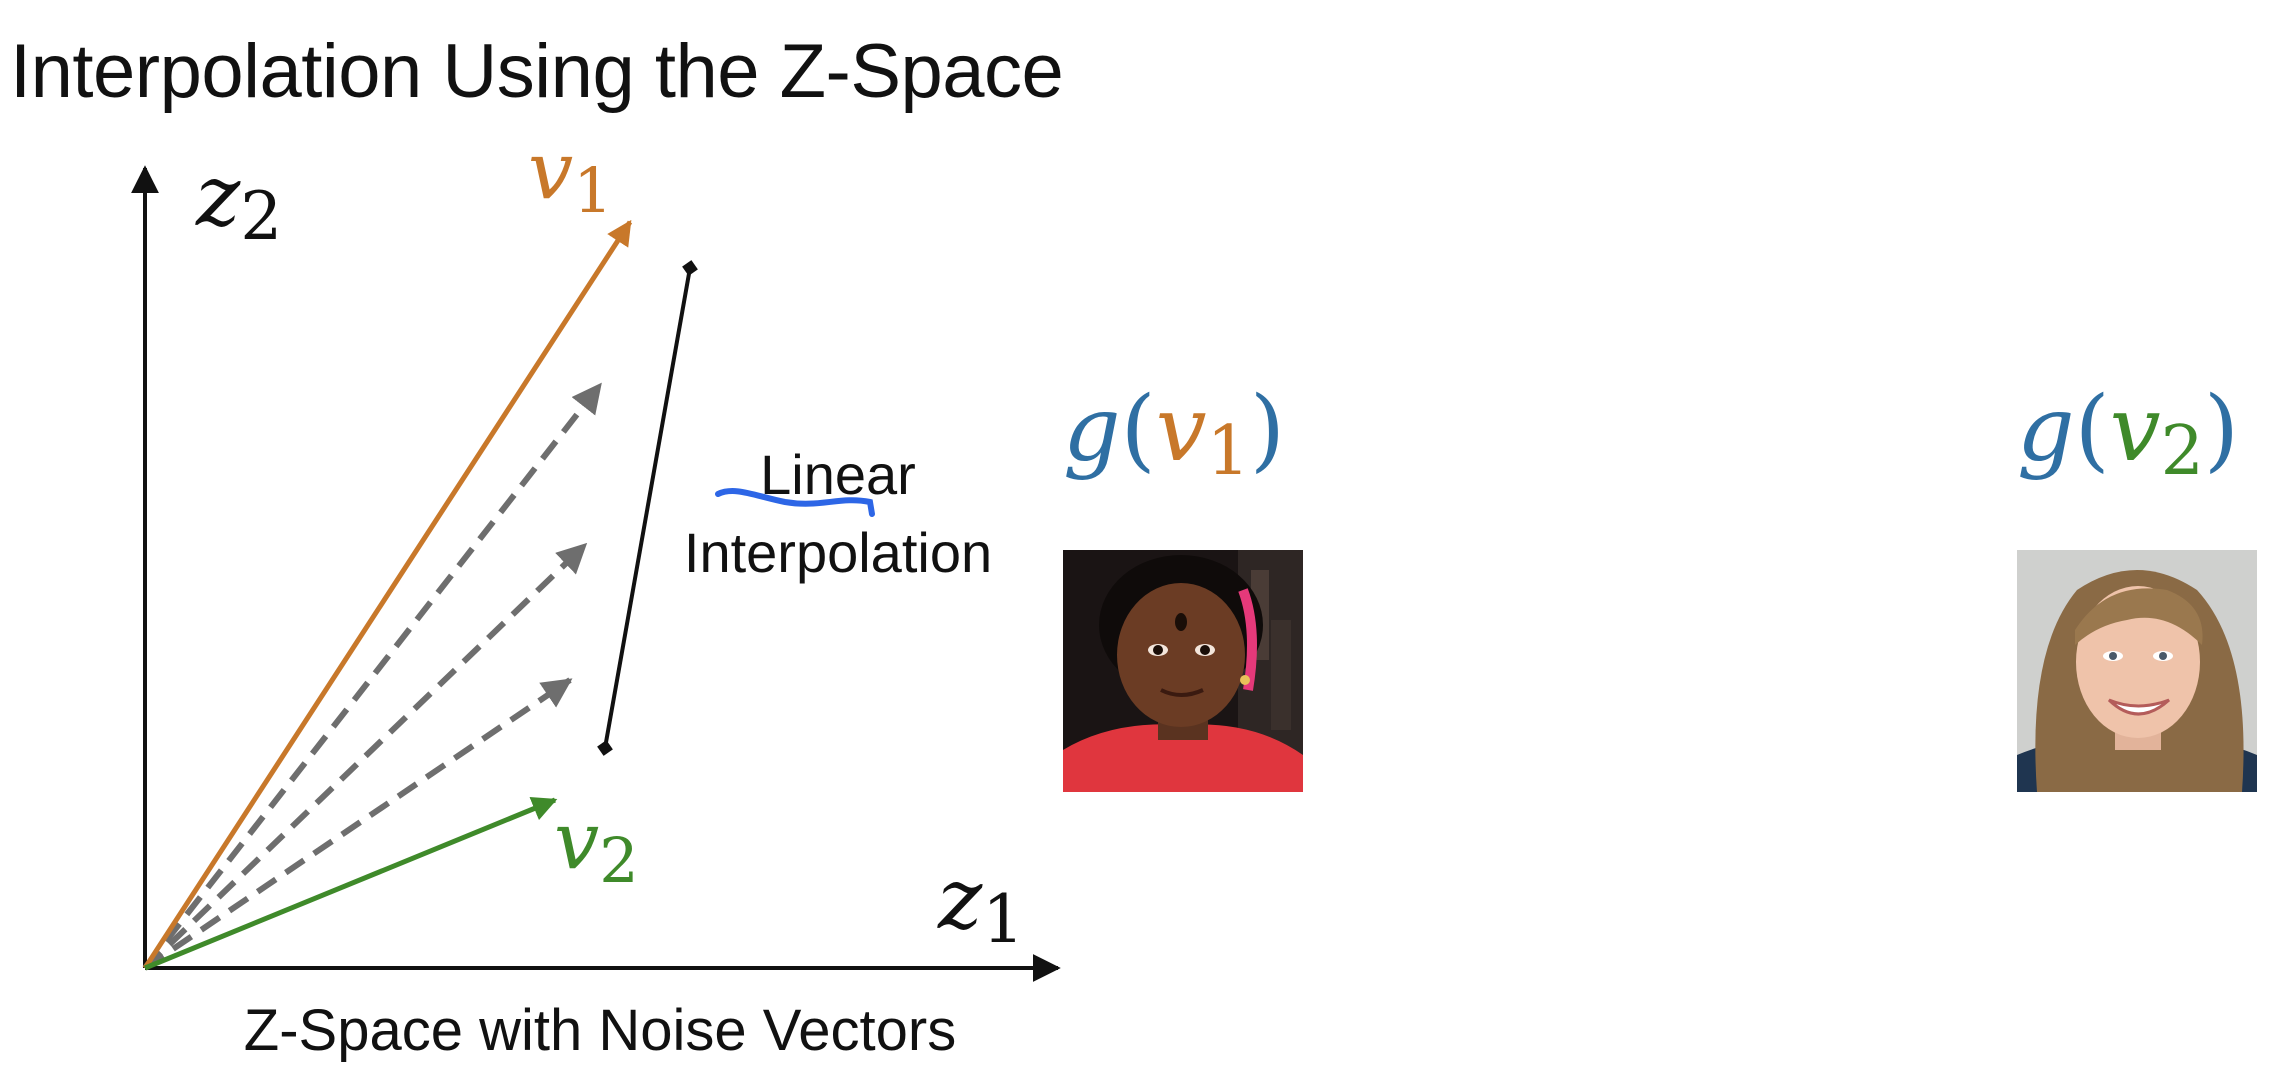 The height and width of the screenshot is (1080, 2288). Describe the element at coordinates (1183, 671) in the screenshot. I see `generated-face-1-image` at that location.